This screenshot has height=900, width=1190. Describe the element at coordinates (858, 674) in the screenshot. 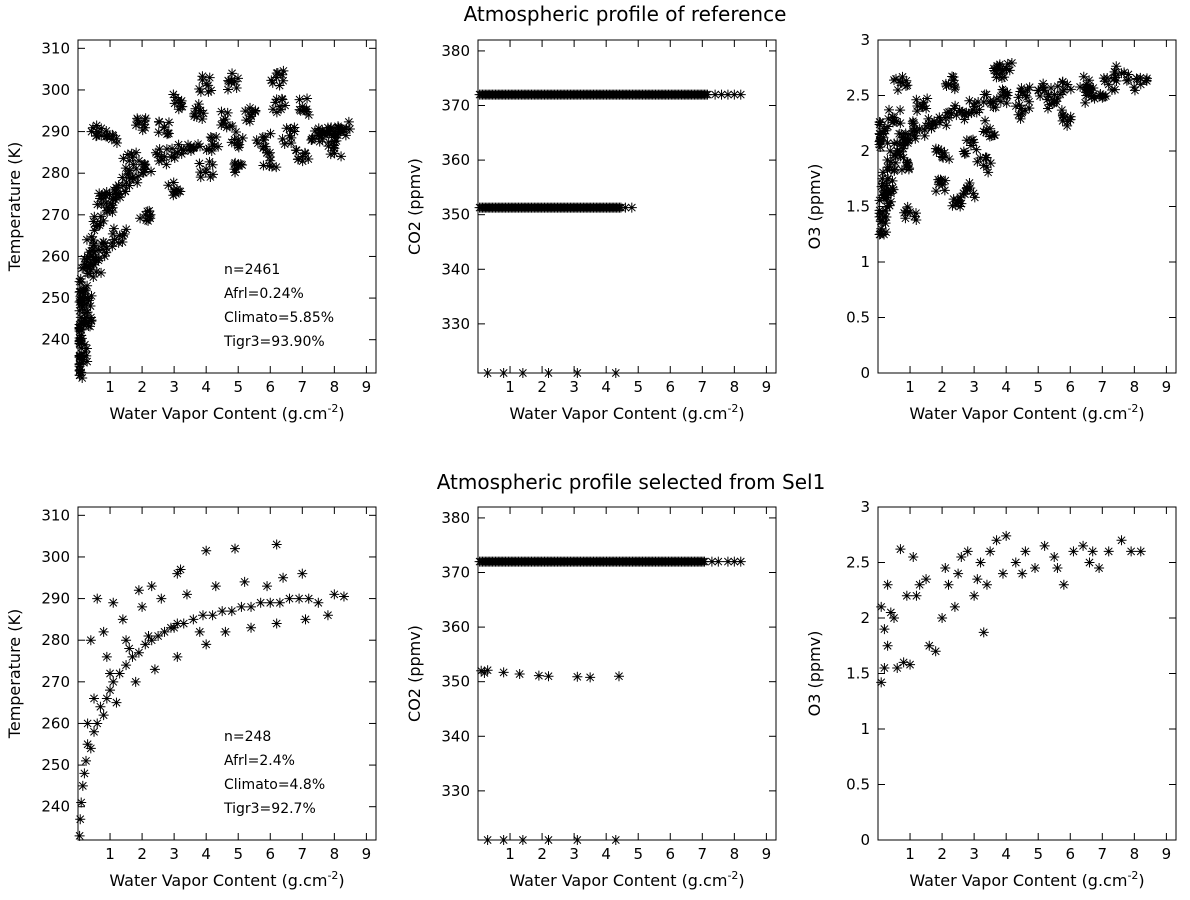

I see `y-tick-label: 1.5` at that location.